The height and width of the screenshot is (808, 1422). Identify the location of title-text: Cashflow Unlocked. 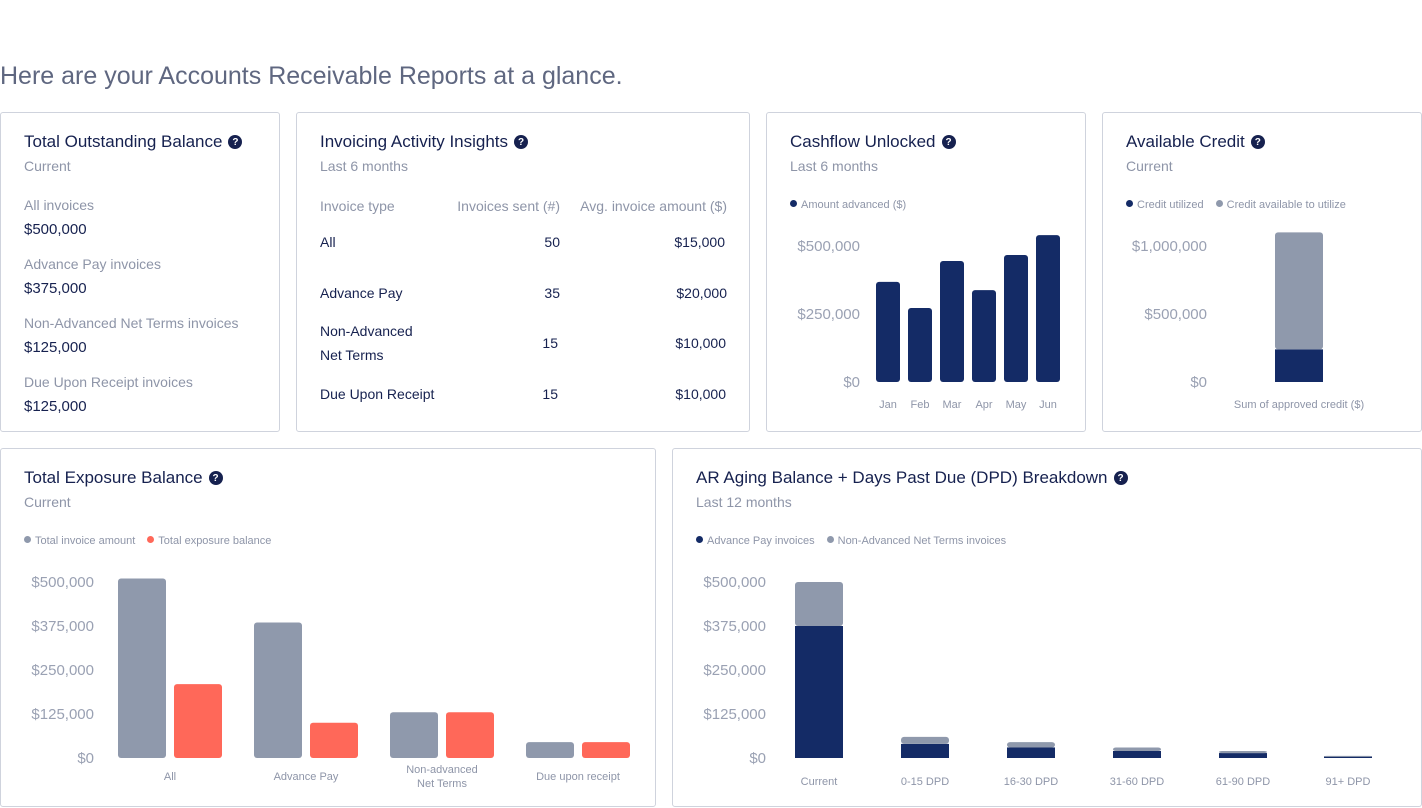
(863, 141).